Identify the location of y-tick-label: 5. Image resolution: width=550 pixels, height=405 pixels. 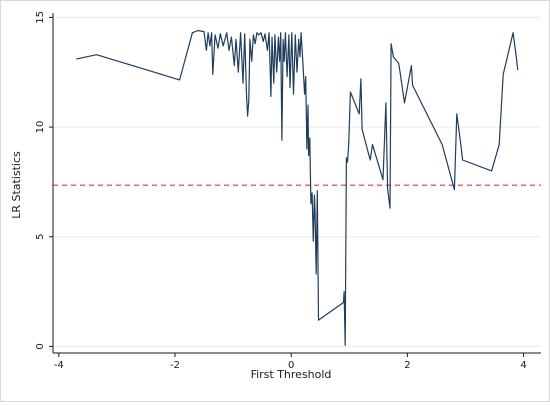
(40, 237).